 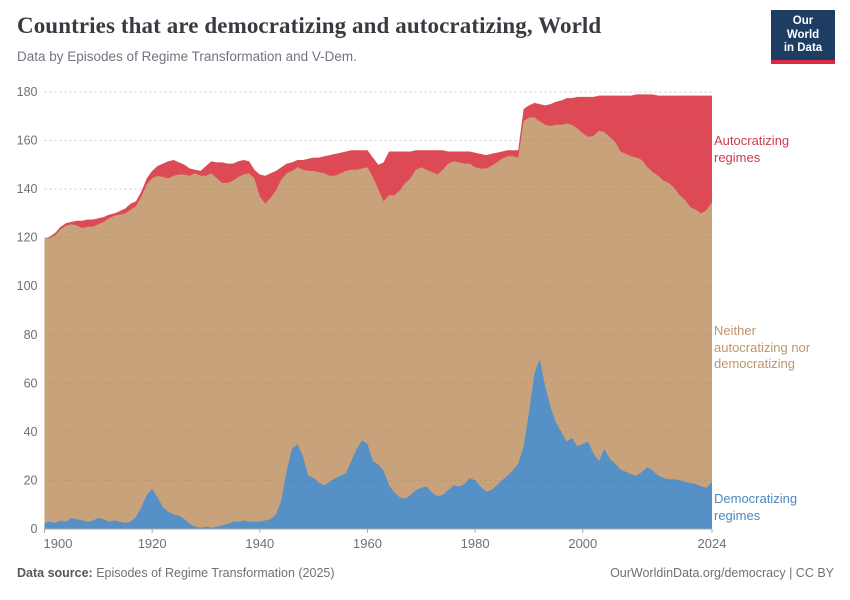 I want to click on footer-right: OurWorldinData.org/democracy | CC BY, so click(x=722, y=573).